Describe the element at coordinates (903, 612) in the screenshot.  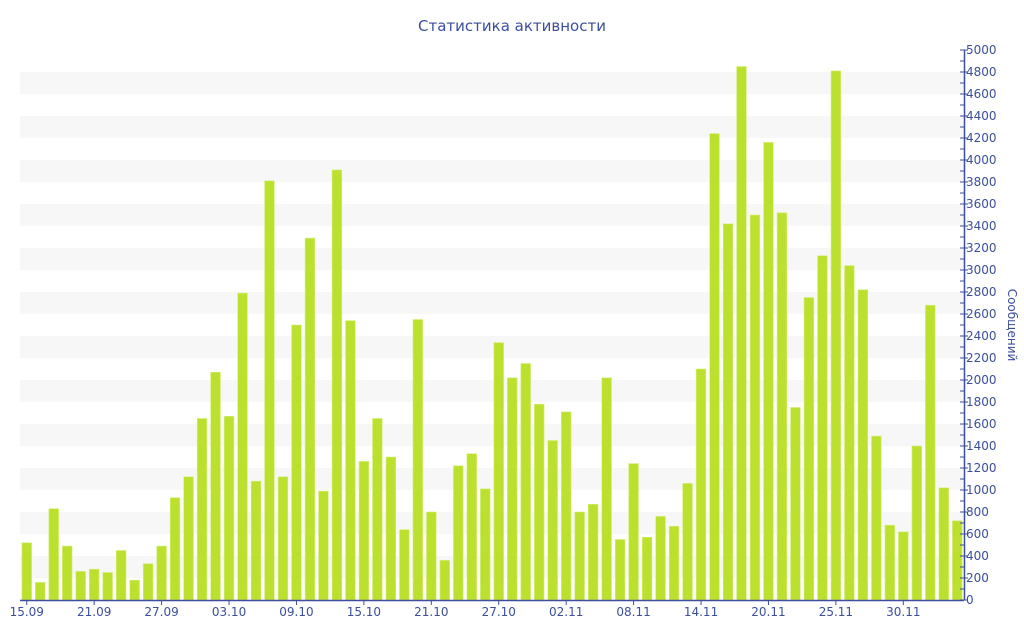
I see `x-tick-label: 30.11` at that location.